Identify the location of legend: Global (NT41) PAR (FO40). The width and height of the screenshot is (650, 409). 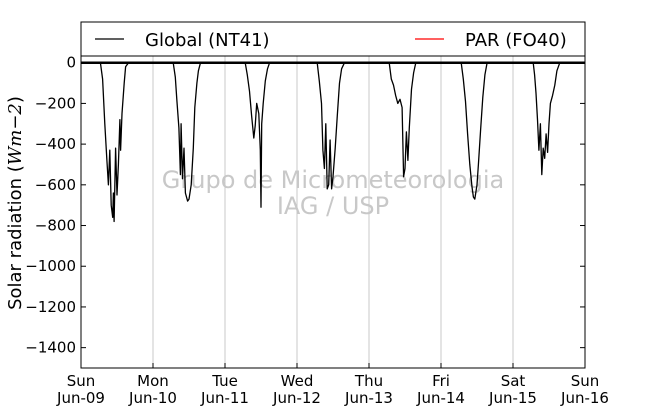
(333, 39).